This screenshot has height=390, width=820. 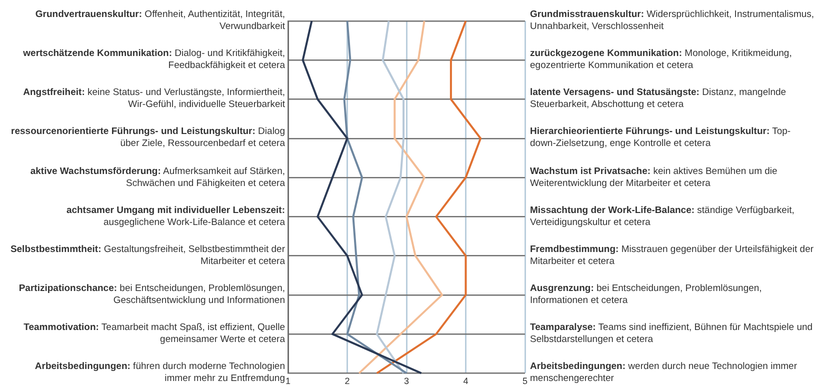 I want to click on y-tick-label: Arbeitsbedingungen: führen durch moderne Technologien immer mehr zu Entfremdung, so click(x=159, y=372).